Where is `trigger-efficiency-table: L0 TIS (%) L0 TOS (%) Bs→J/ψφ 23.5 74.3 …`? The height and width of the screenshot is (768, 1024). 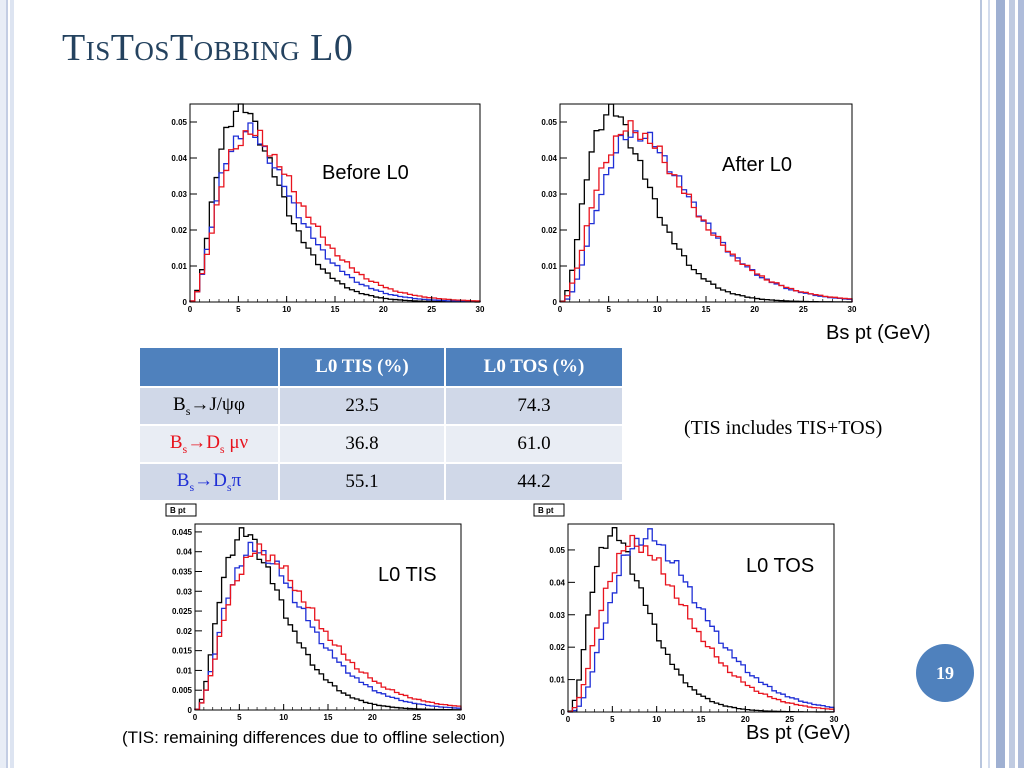 trigger-efficiency-table: L0 TIS (%) L0 TOS (%) Bs→J/ψφ 23.5 74.3 … is located at coordinates (381, 424).